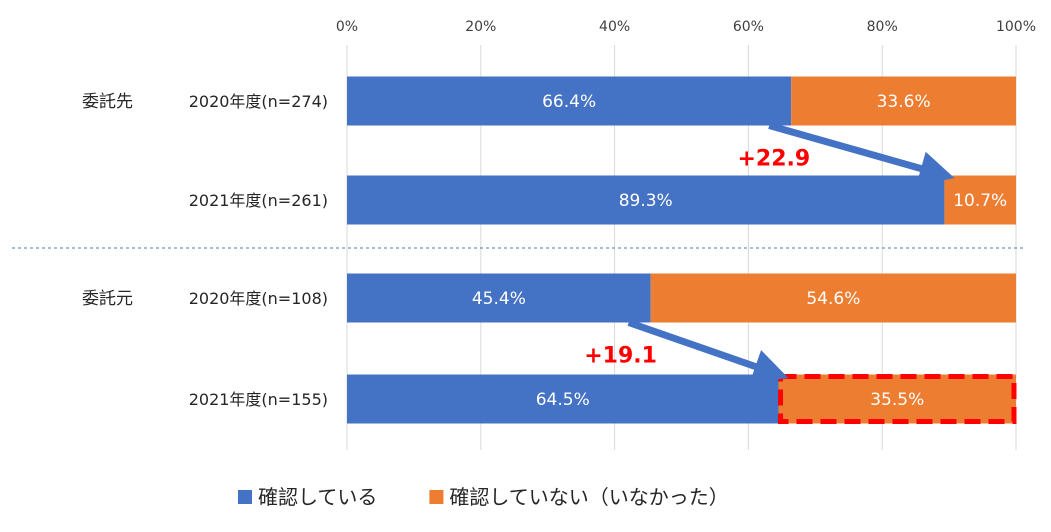 This screenshot has width=1051, height=532. I want to click on x-tick-label: 100%, so click(1016, 27).